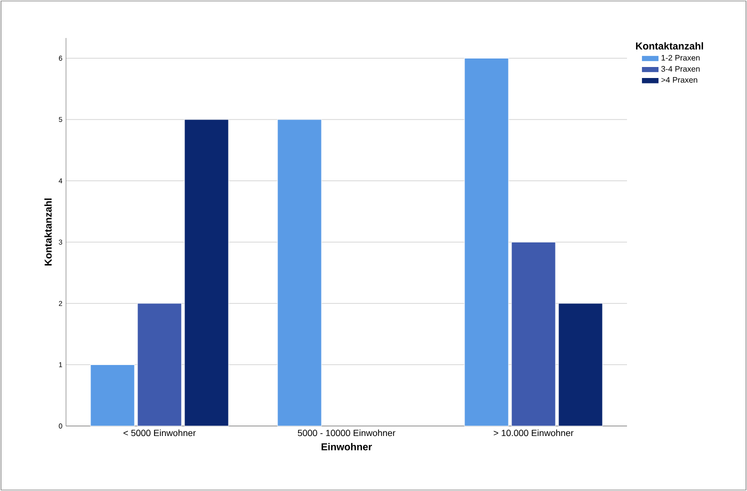  What do you see at coordinates (670, 46) in the screenshot?
I see `legend-title: Kontaktanzahl` at bounding box center [670, 46].